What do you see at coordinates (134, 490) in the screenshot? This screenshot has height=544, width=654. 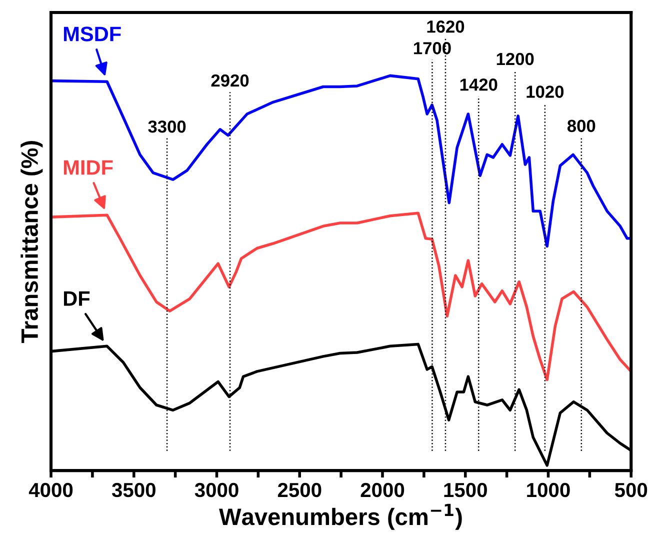 I see `x-tick-label: 3500` at bounding box center [134, 490].